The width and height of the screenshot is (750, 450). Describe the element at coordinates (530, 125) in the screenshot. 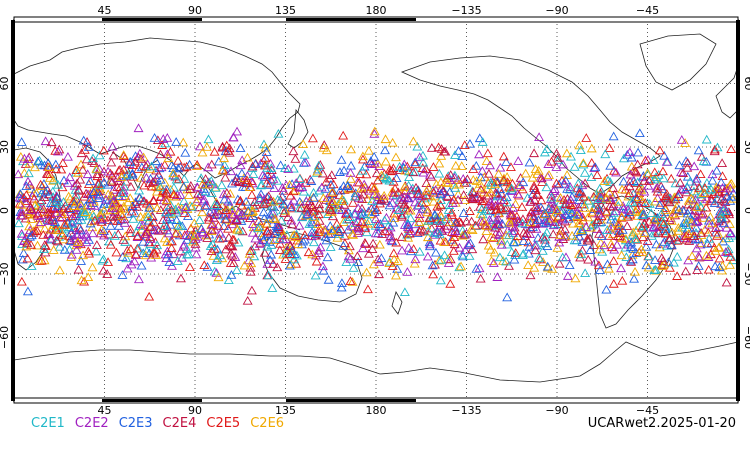

I see `coastline-north-america` at that location.